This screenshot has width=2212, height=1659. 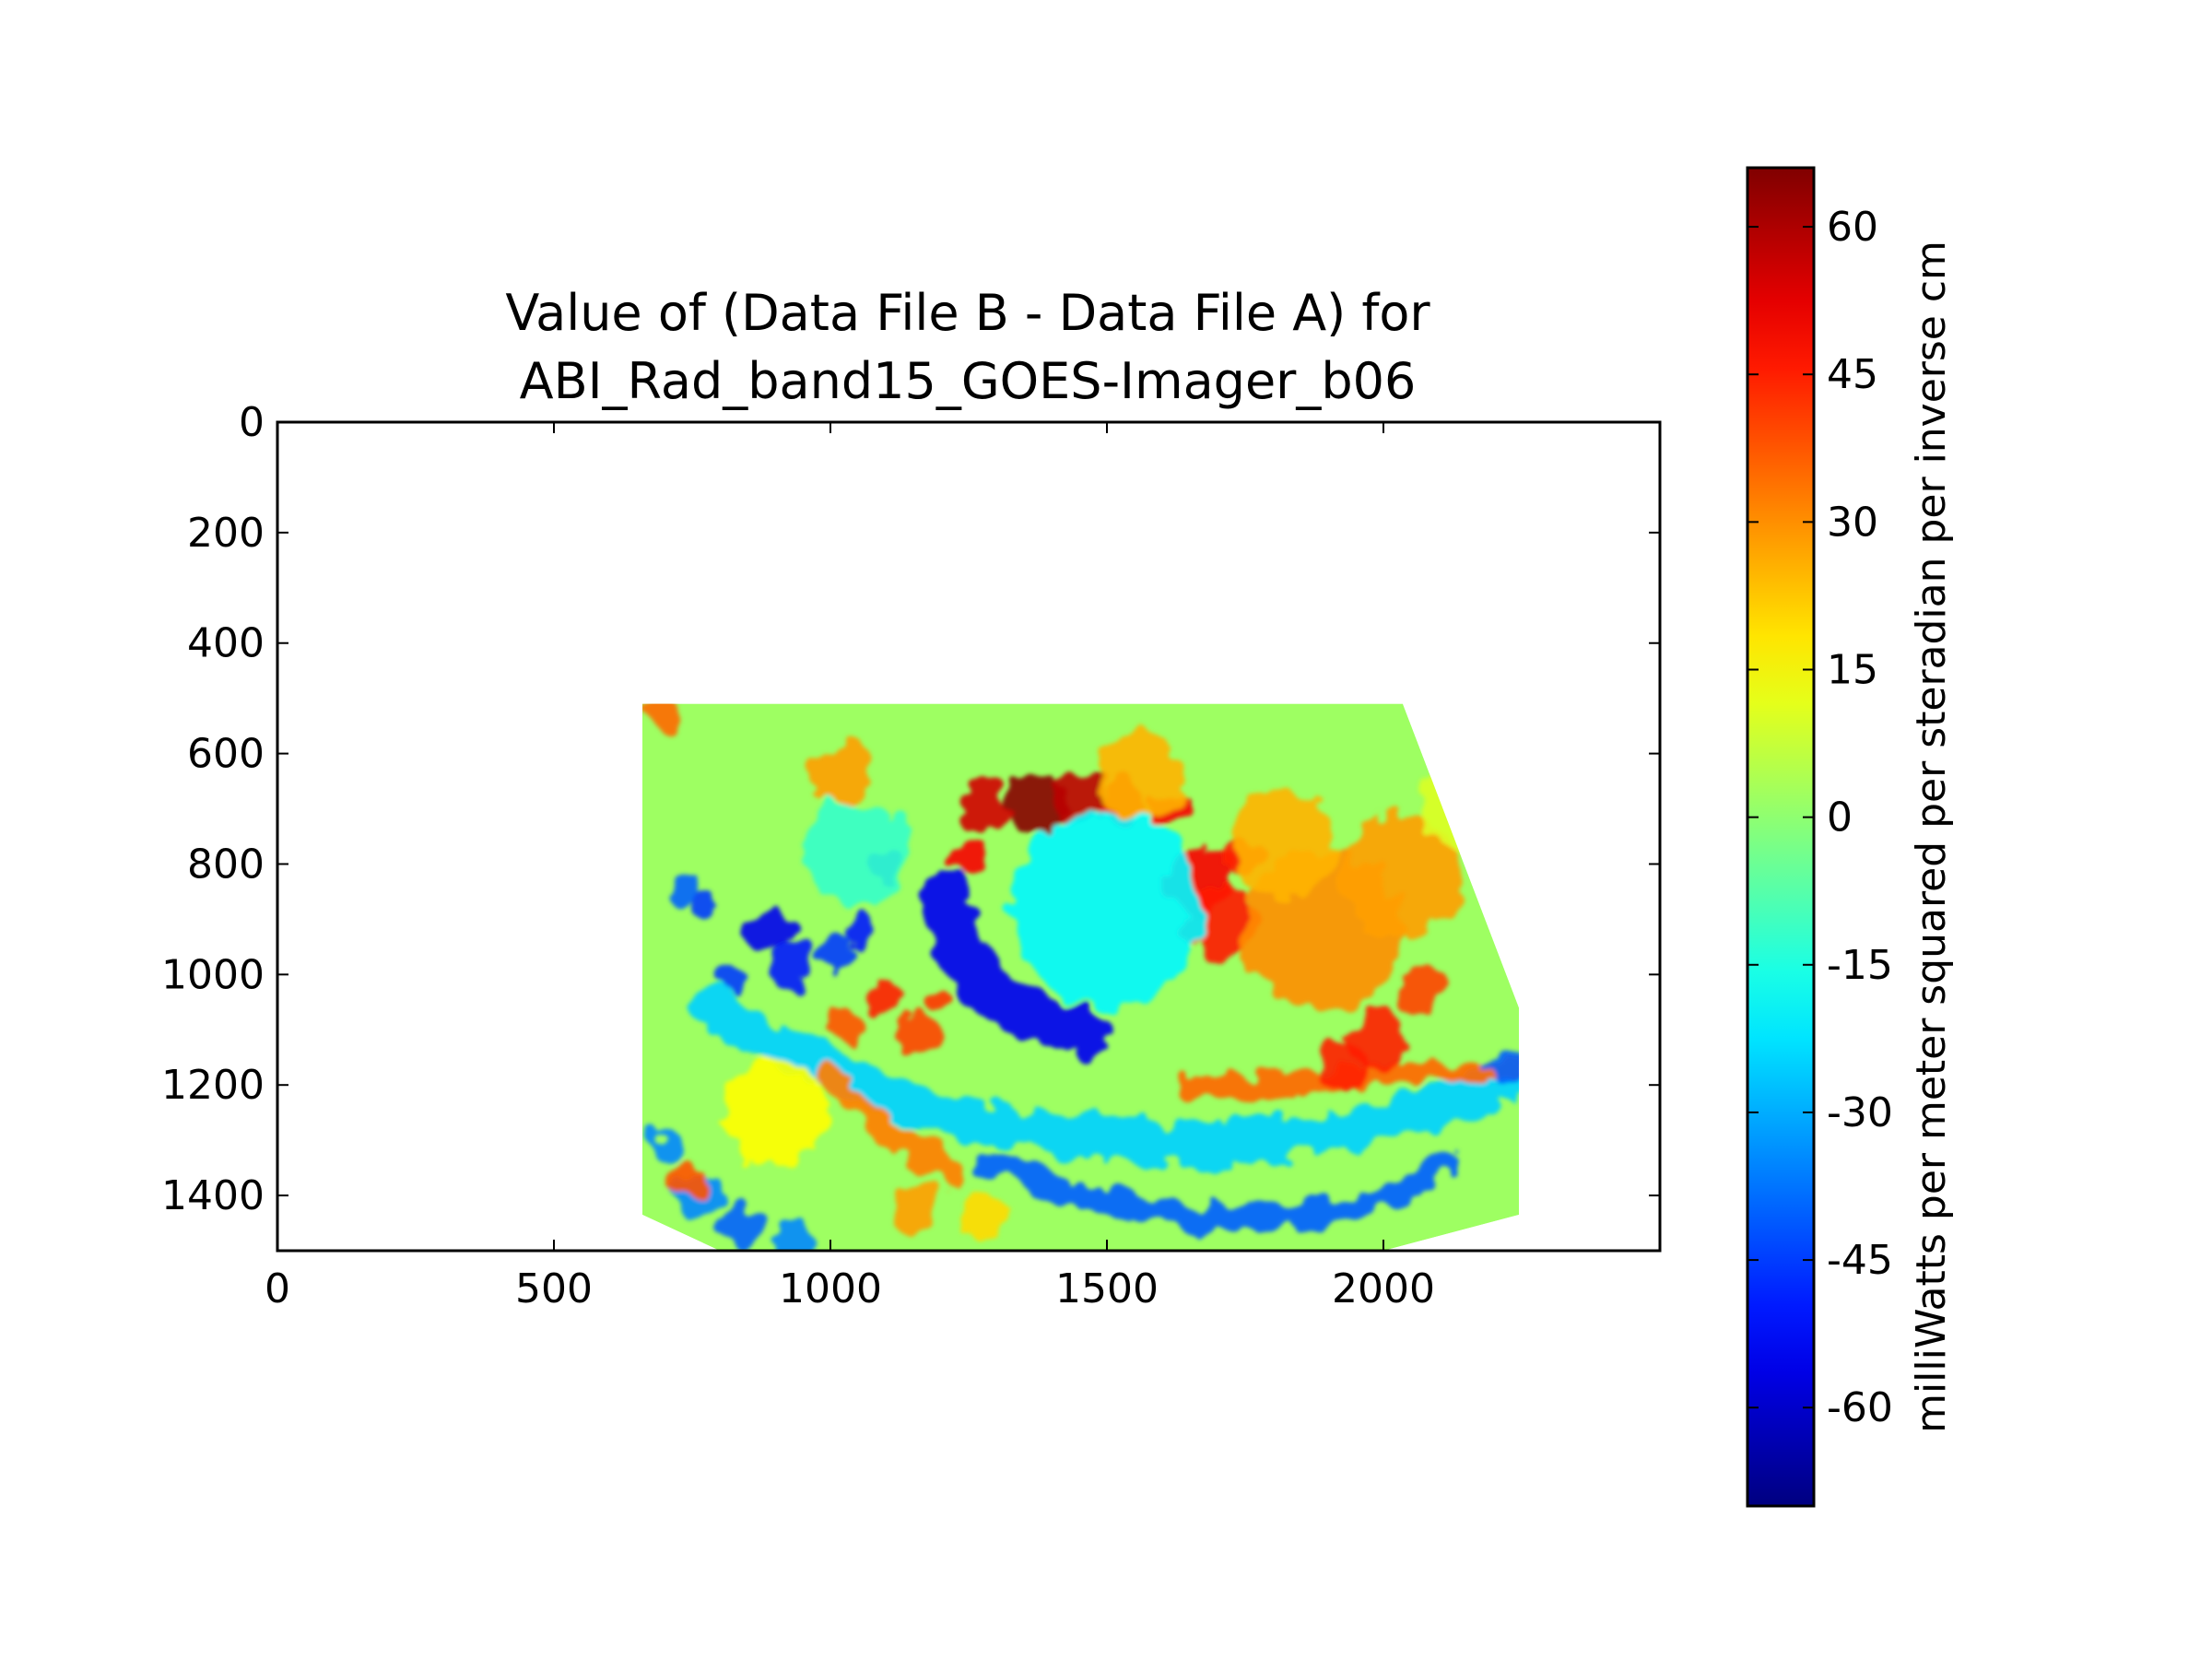 I want to click on chart-title-line-1: Value of (Data File B - Data File A) for, so click(x=967, y=313).